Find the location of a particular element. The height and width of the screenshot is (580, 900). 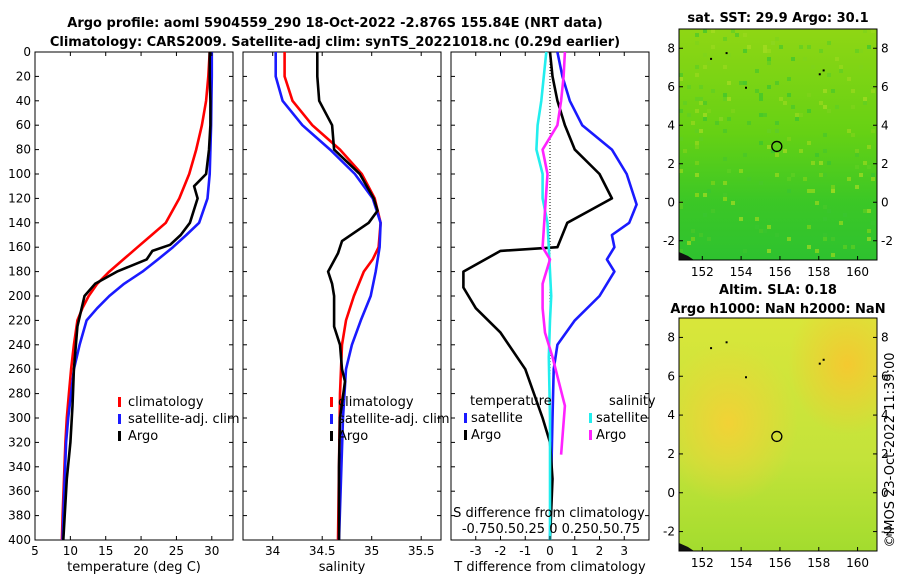

map-x-tick-label: 156 is located at coordinates (779, 272).